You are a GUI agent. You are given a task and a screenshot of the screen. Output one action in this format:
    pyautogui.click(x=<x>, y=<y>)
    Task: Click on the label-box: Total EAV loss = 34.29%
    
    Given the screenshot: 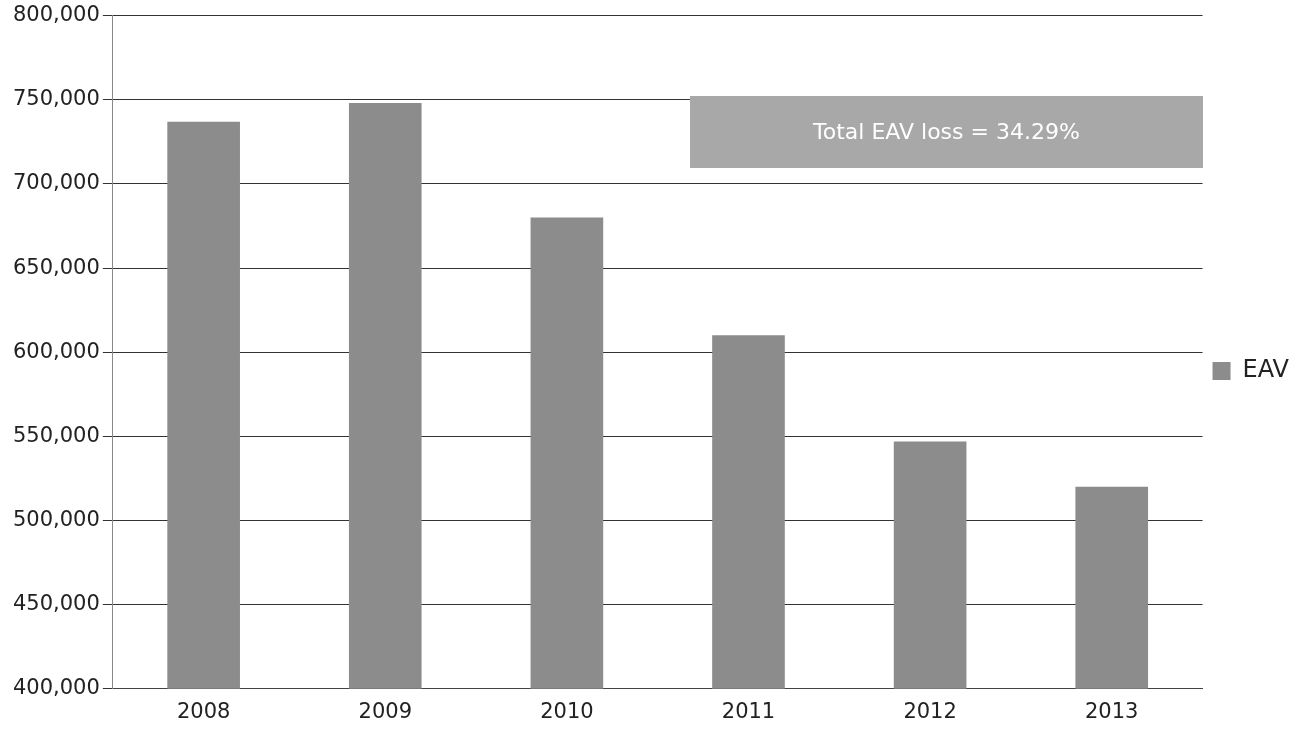 What is the action you would take?
    pyautogui.click(x=946, y=131)
    